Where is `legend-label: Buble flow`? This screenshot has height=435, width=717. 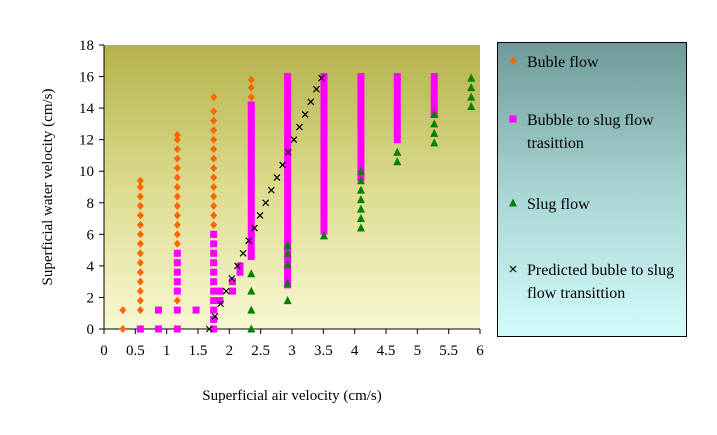
legend-label: Buble flow is located at coordinates (563, 62).